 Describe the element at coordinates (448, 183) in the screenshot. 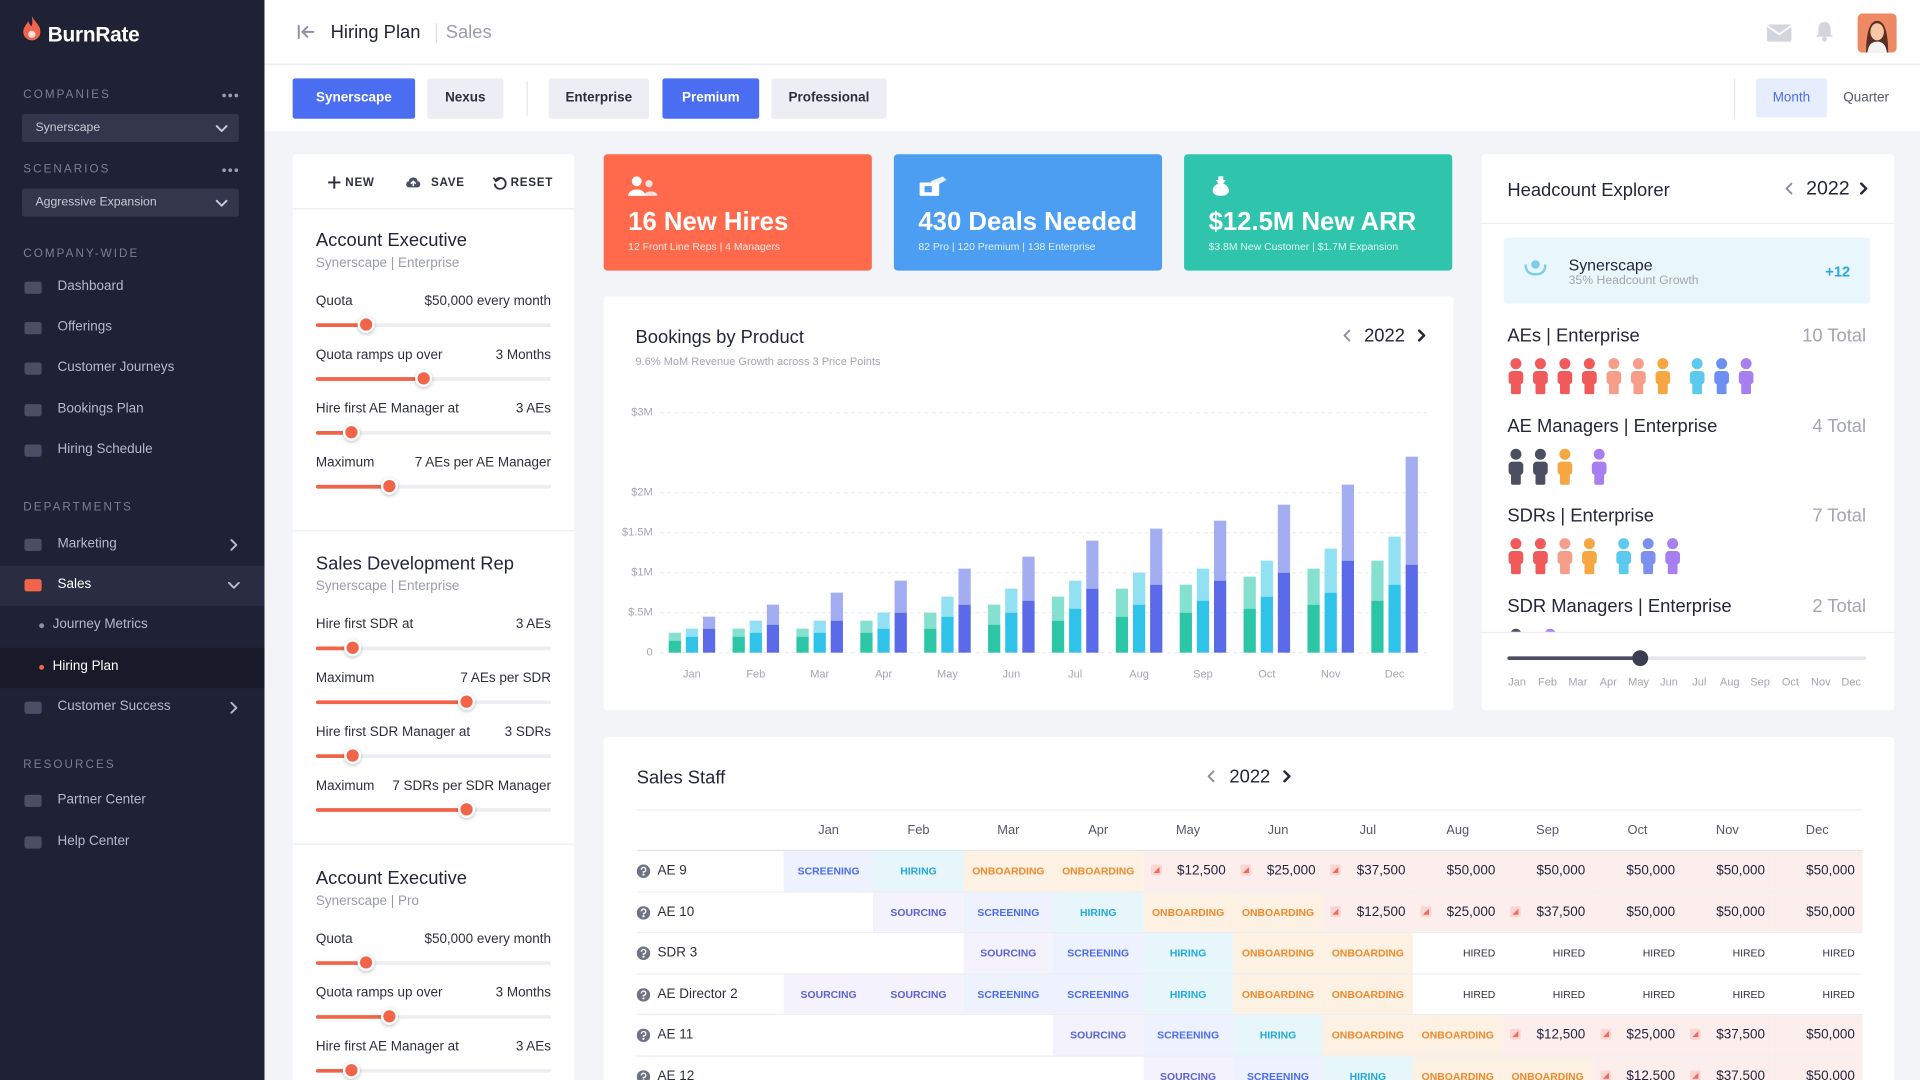

I see `action-button: SAVE` at that location.